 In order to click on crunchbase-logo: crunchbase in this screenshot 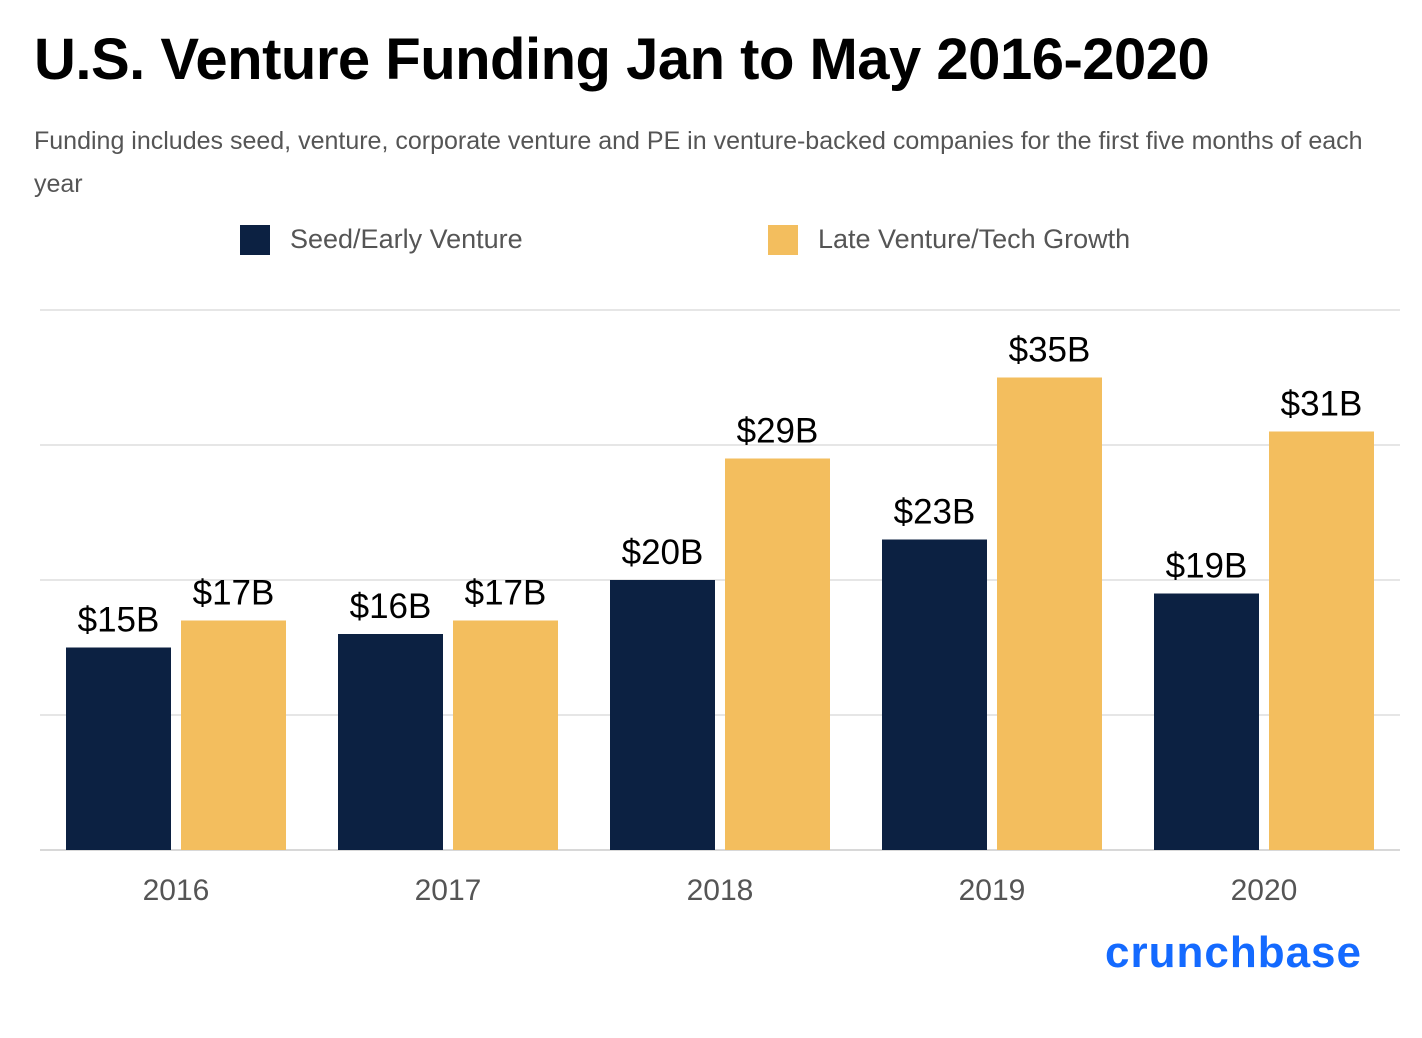, I will do `click(1233, 952)`.